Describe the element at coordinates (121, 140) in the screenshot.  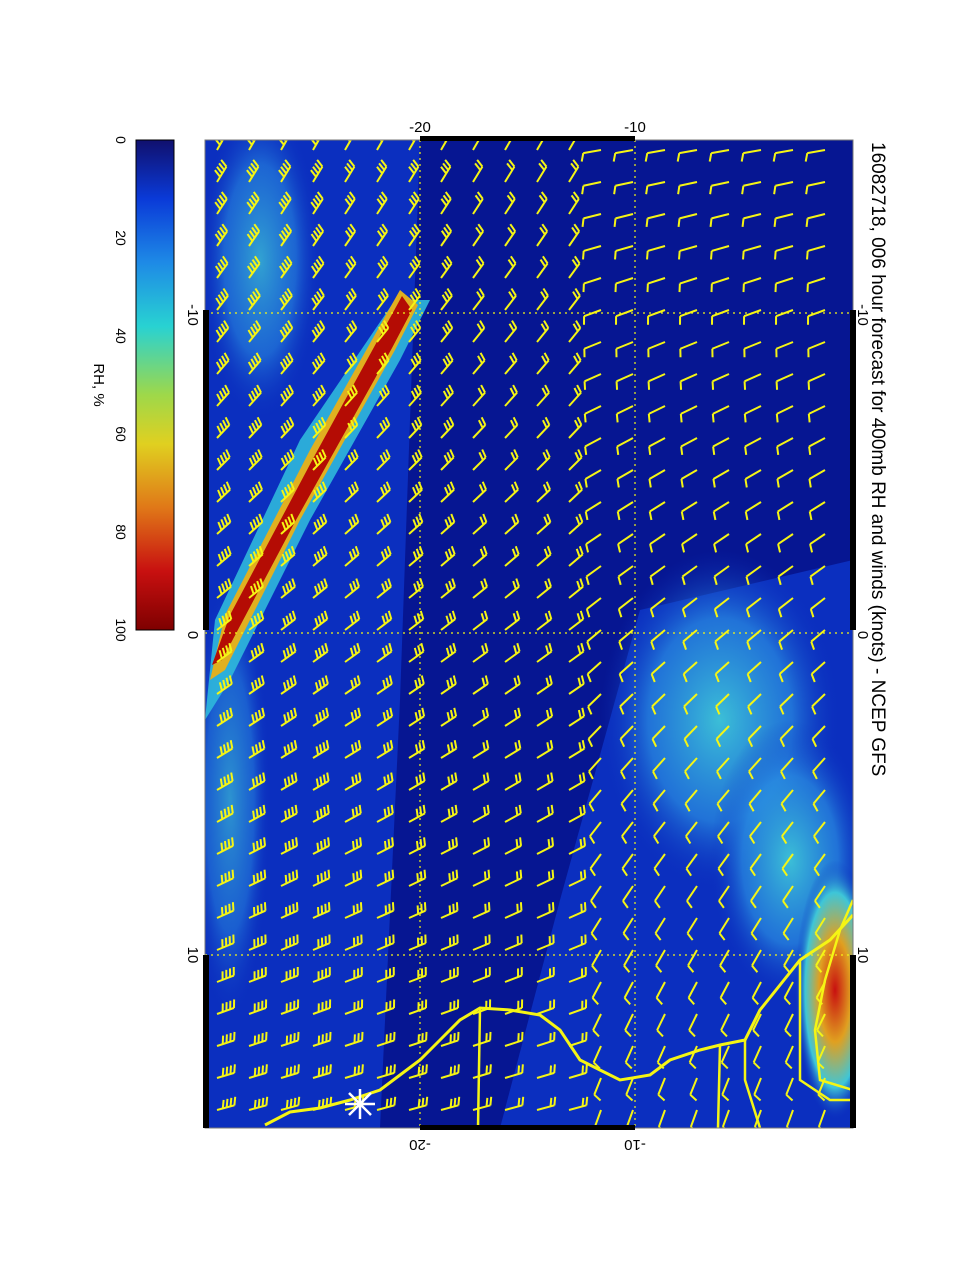
I see `colorbar-tick-label: 0` at that location.